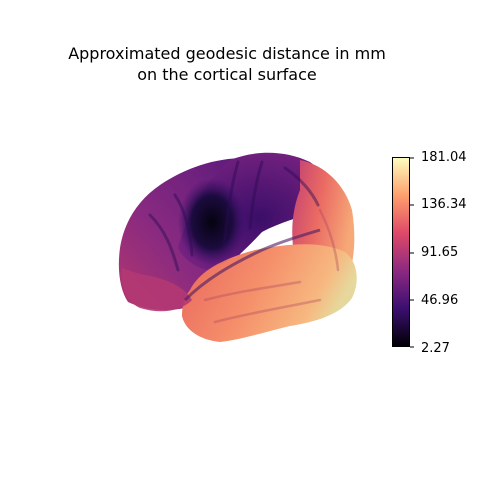 Image resolution: width=500 pixels, height=500 pixels. Describe the element at coordinates (212, 222) in the screenshot. I see `distance-source-core` at that location.